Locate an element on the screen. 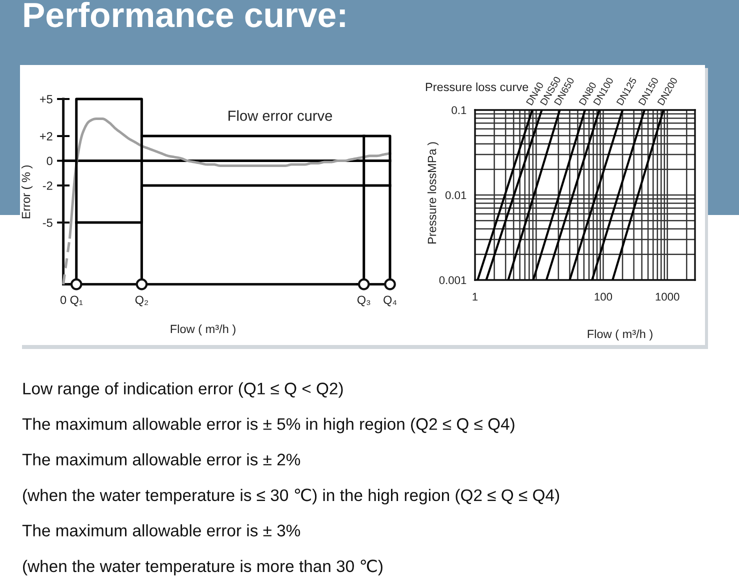 This screenshot has height=581, width=739. text: Low range of indication error (Q1 ≤ Q < Q2) is located at coordinates (183, 390).